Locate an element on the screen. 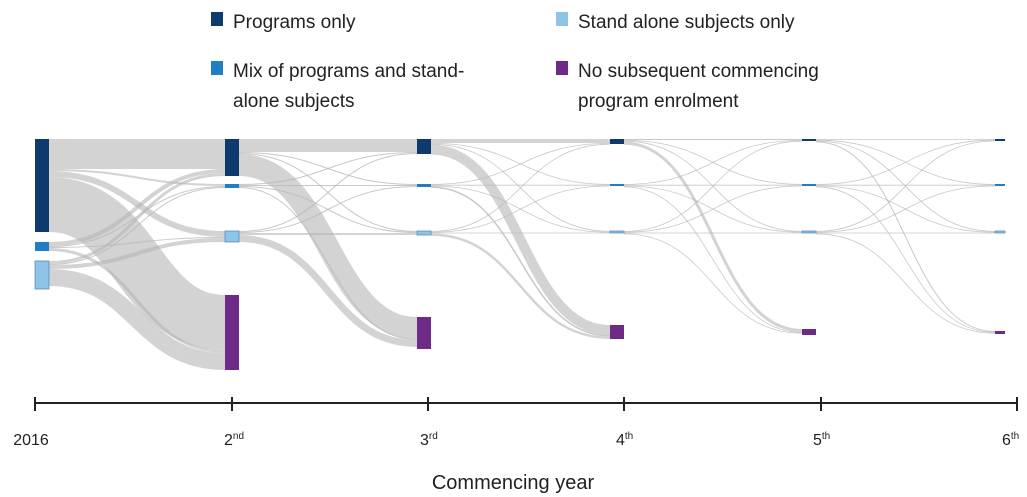 Image resolution: width=1027 pixels, height=497 pixels. flow-0-programs-to-standalone is located at coordinates (137, 204).